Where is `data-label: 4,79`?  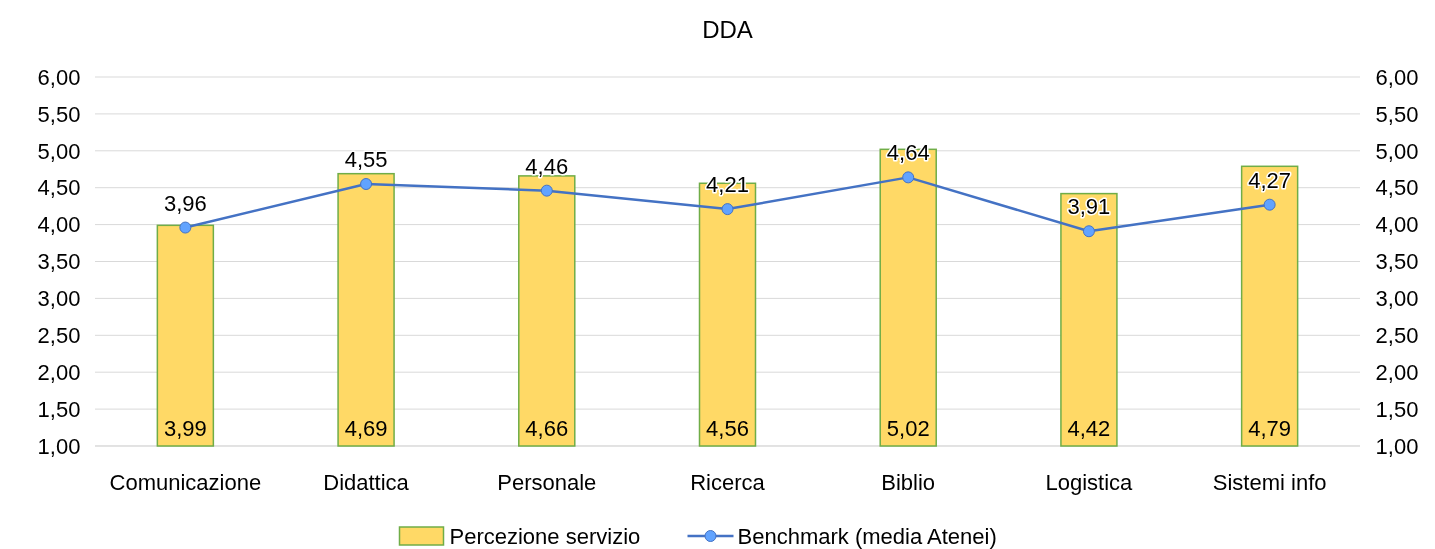 data-label: 4,79 is located at coordinates (1270, 428).